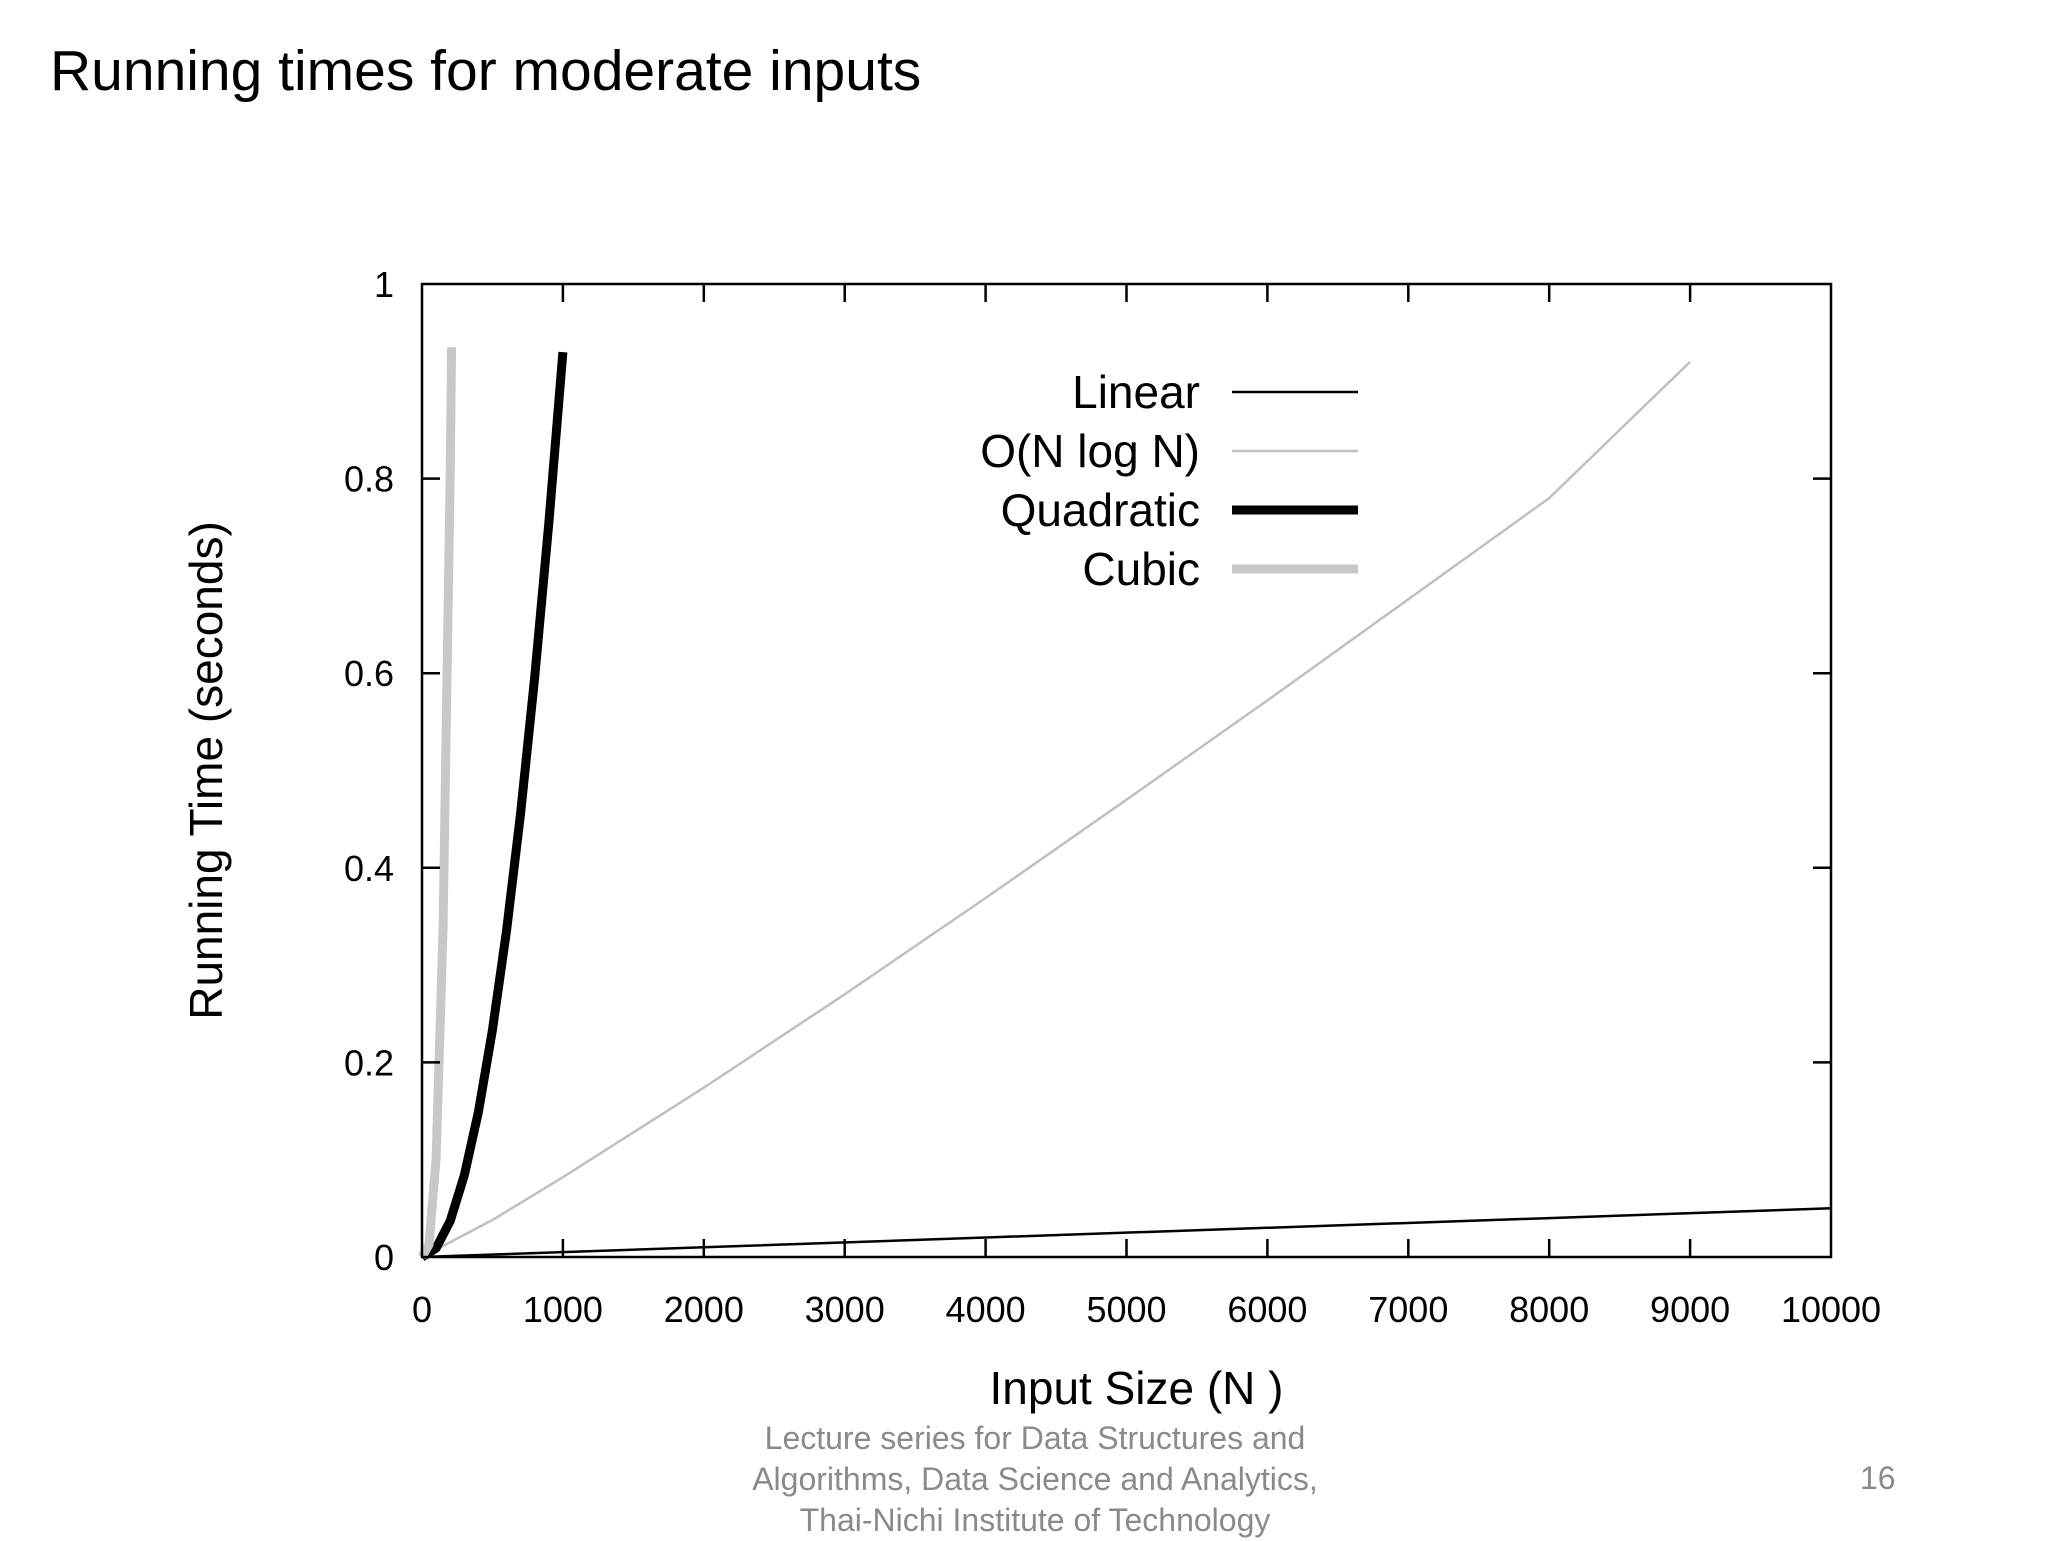 This screenshot has width=2048, height=1541. What do you see at coordinates (1690, 1309) in the screenshot?
I see `x-tick-label: 9000` at bounding box center [1690, 1309].